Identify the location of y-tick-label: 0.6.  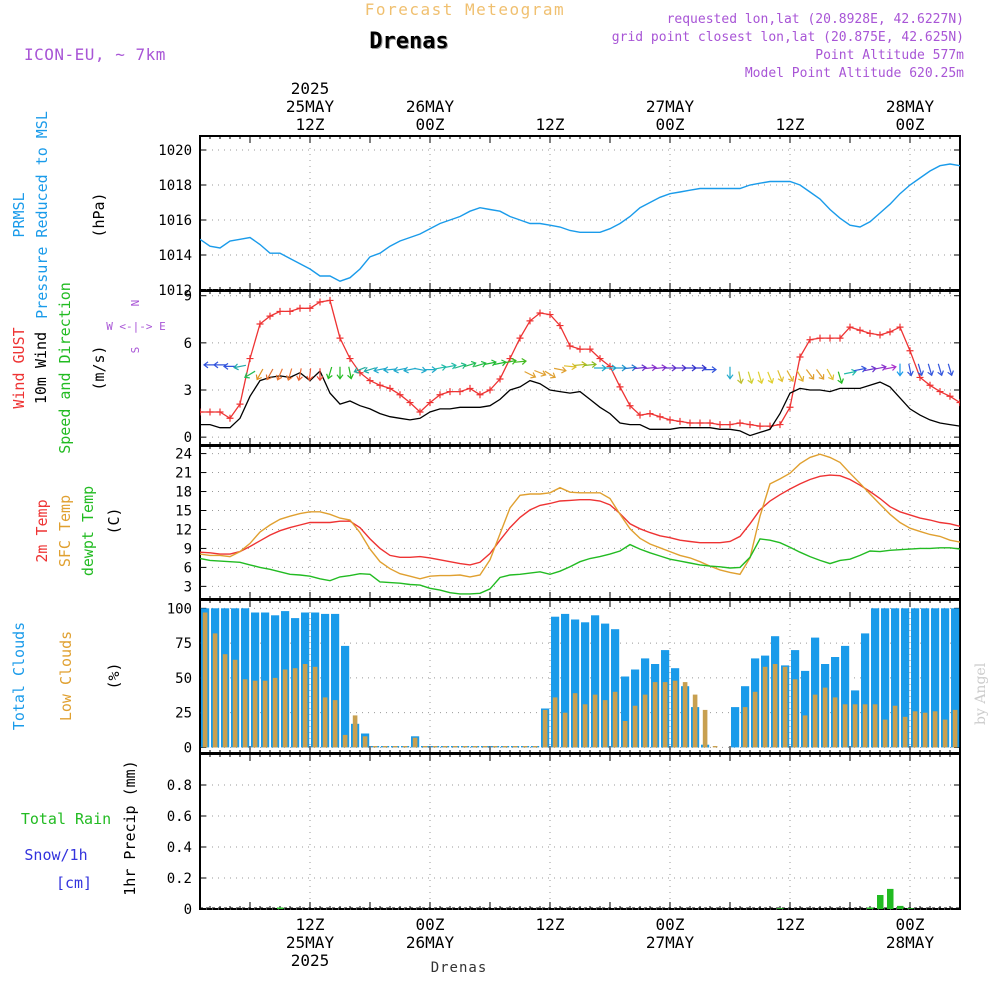
(179, 817).